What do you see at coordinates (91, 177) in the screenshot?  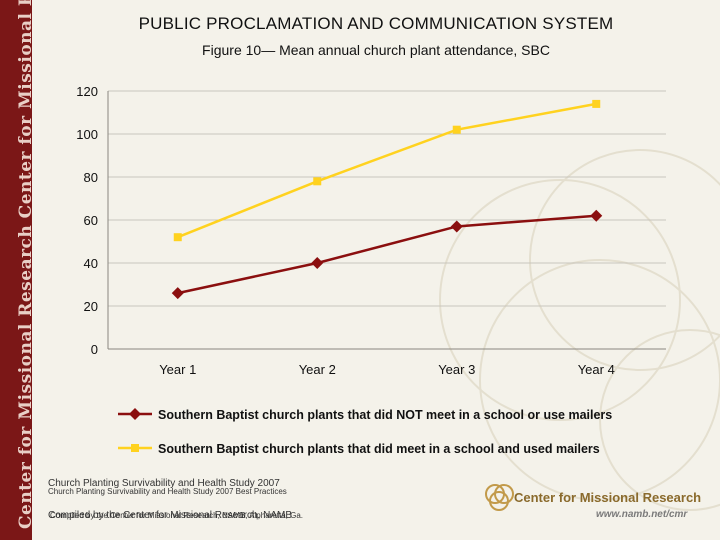 I see `y-tick-label: 80` at bounding box center [91, 177].